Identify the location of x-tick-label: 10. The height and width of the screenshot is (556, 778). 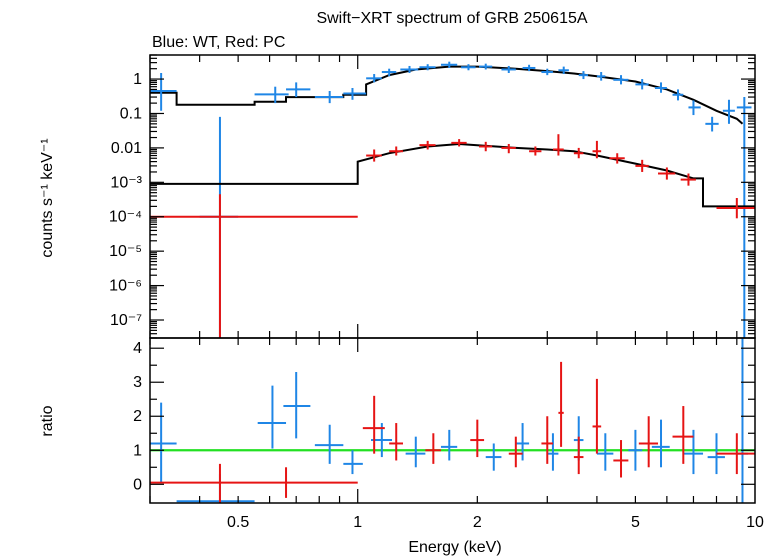
(755, 522).